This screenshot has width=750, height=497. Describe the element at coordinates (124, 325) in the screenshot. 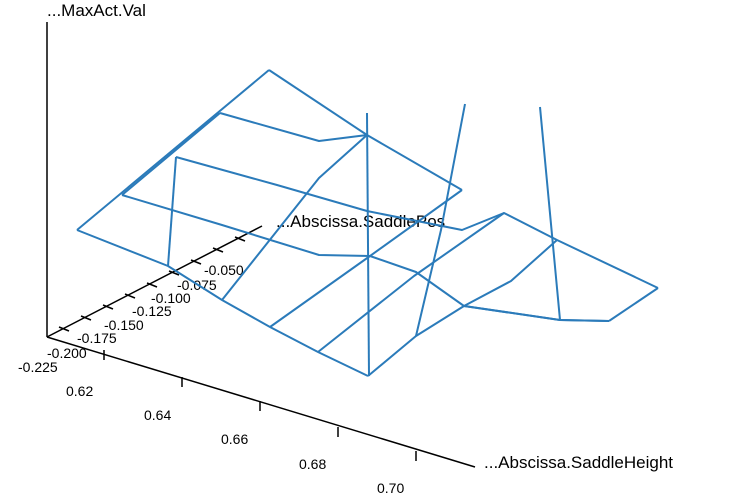

I see `y-tick-label: -0.150` at that location.